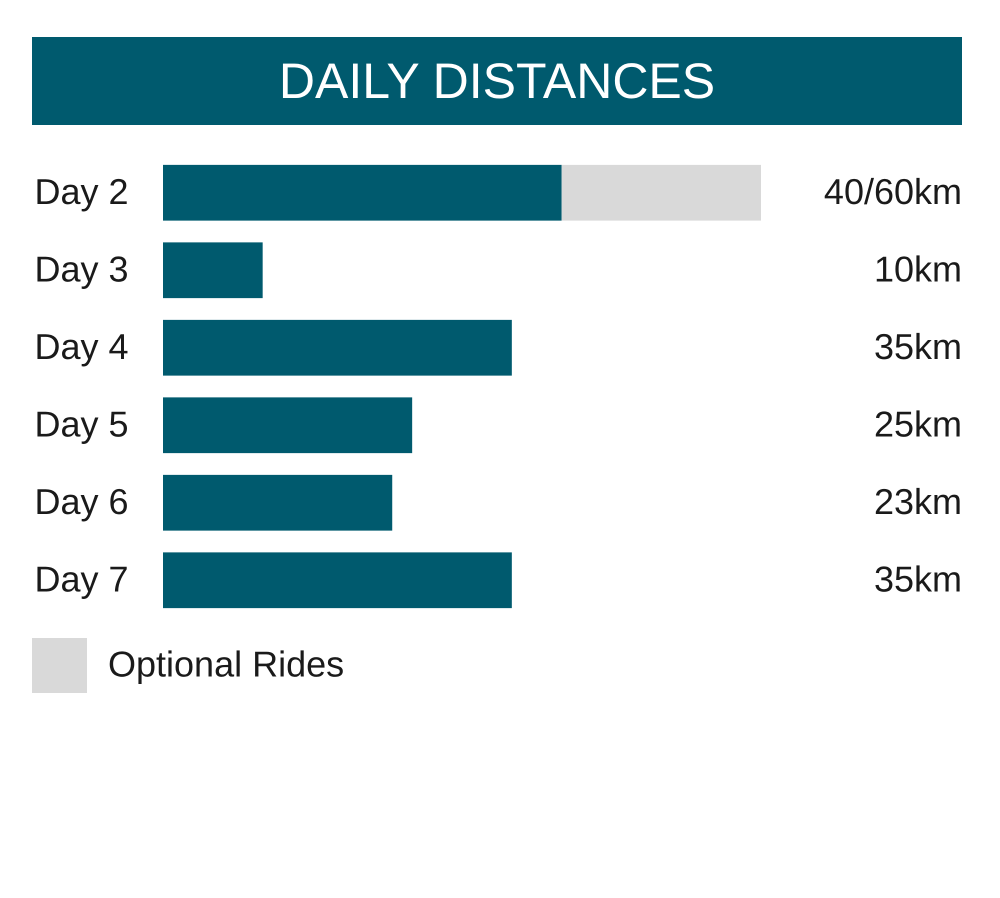 Image resolution: width=1000 pixels, height=898 pixels. I want to click on y-tick-label: Day 2, so click(81, 191).